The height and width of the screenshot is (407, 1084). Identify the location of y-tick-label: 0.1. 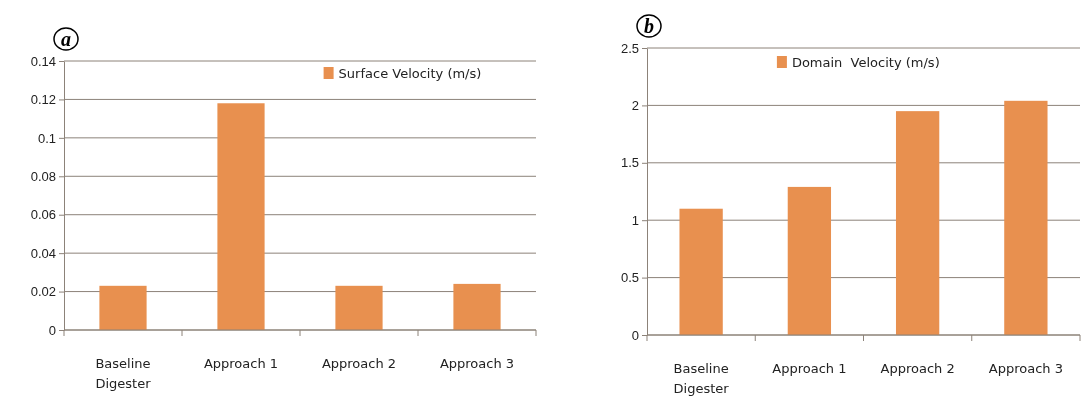
(46, 138).